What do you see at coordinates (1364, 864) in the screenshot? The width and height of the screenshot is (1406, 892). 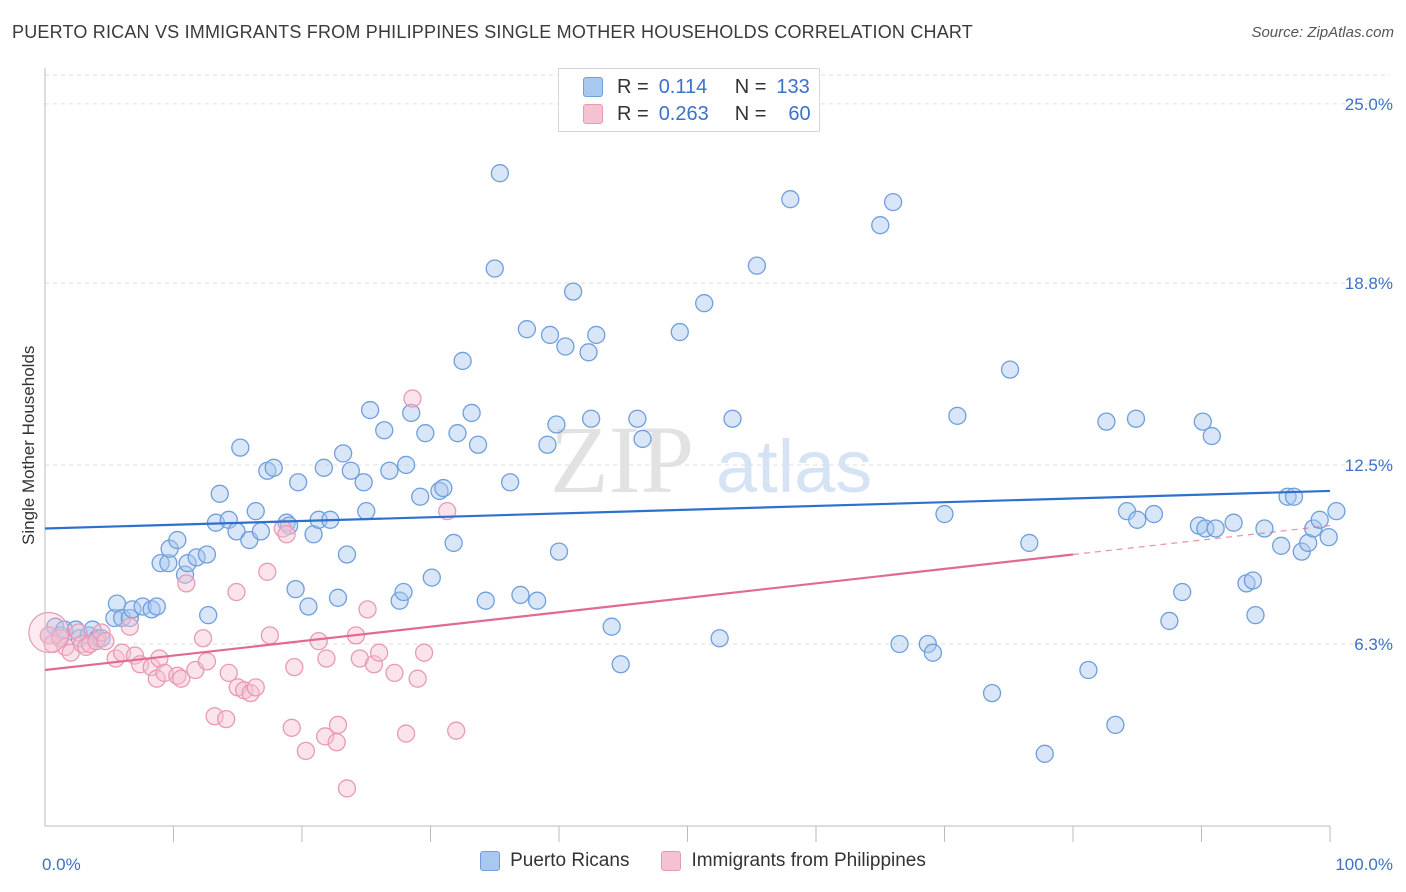 I see `x-tick-label: 100.0%` at bounding box center [1364, 864].